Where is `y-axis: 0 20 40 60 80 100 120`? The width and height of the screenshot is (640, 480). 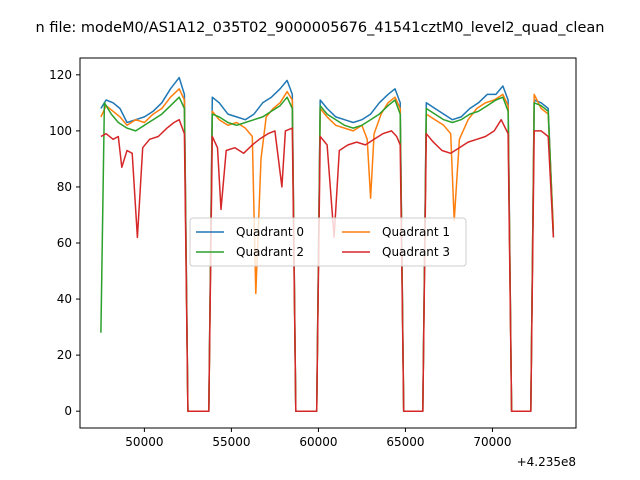
y-axis: 0 20 40 60 80 100 120 is located at coordinates (64, 243).